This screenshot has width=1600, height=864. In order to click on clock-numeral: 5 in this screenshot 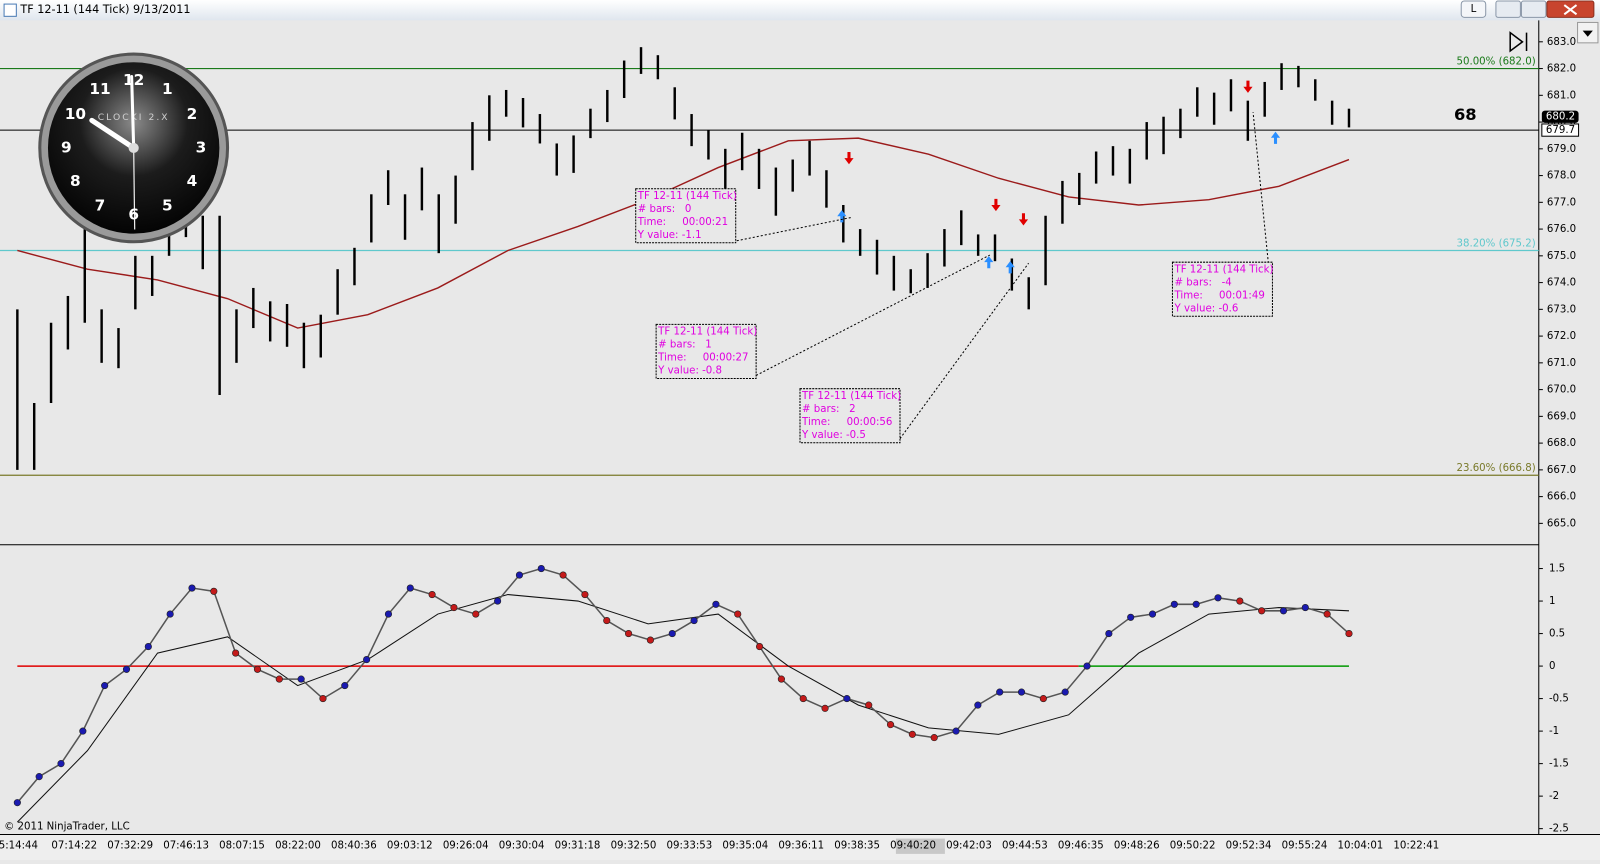, I will do `click(167, 206)`.